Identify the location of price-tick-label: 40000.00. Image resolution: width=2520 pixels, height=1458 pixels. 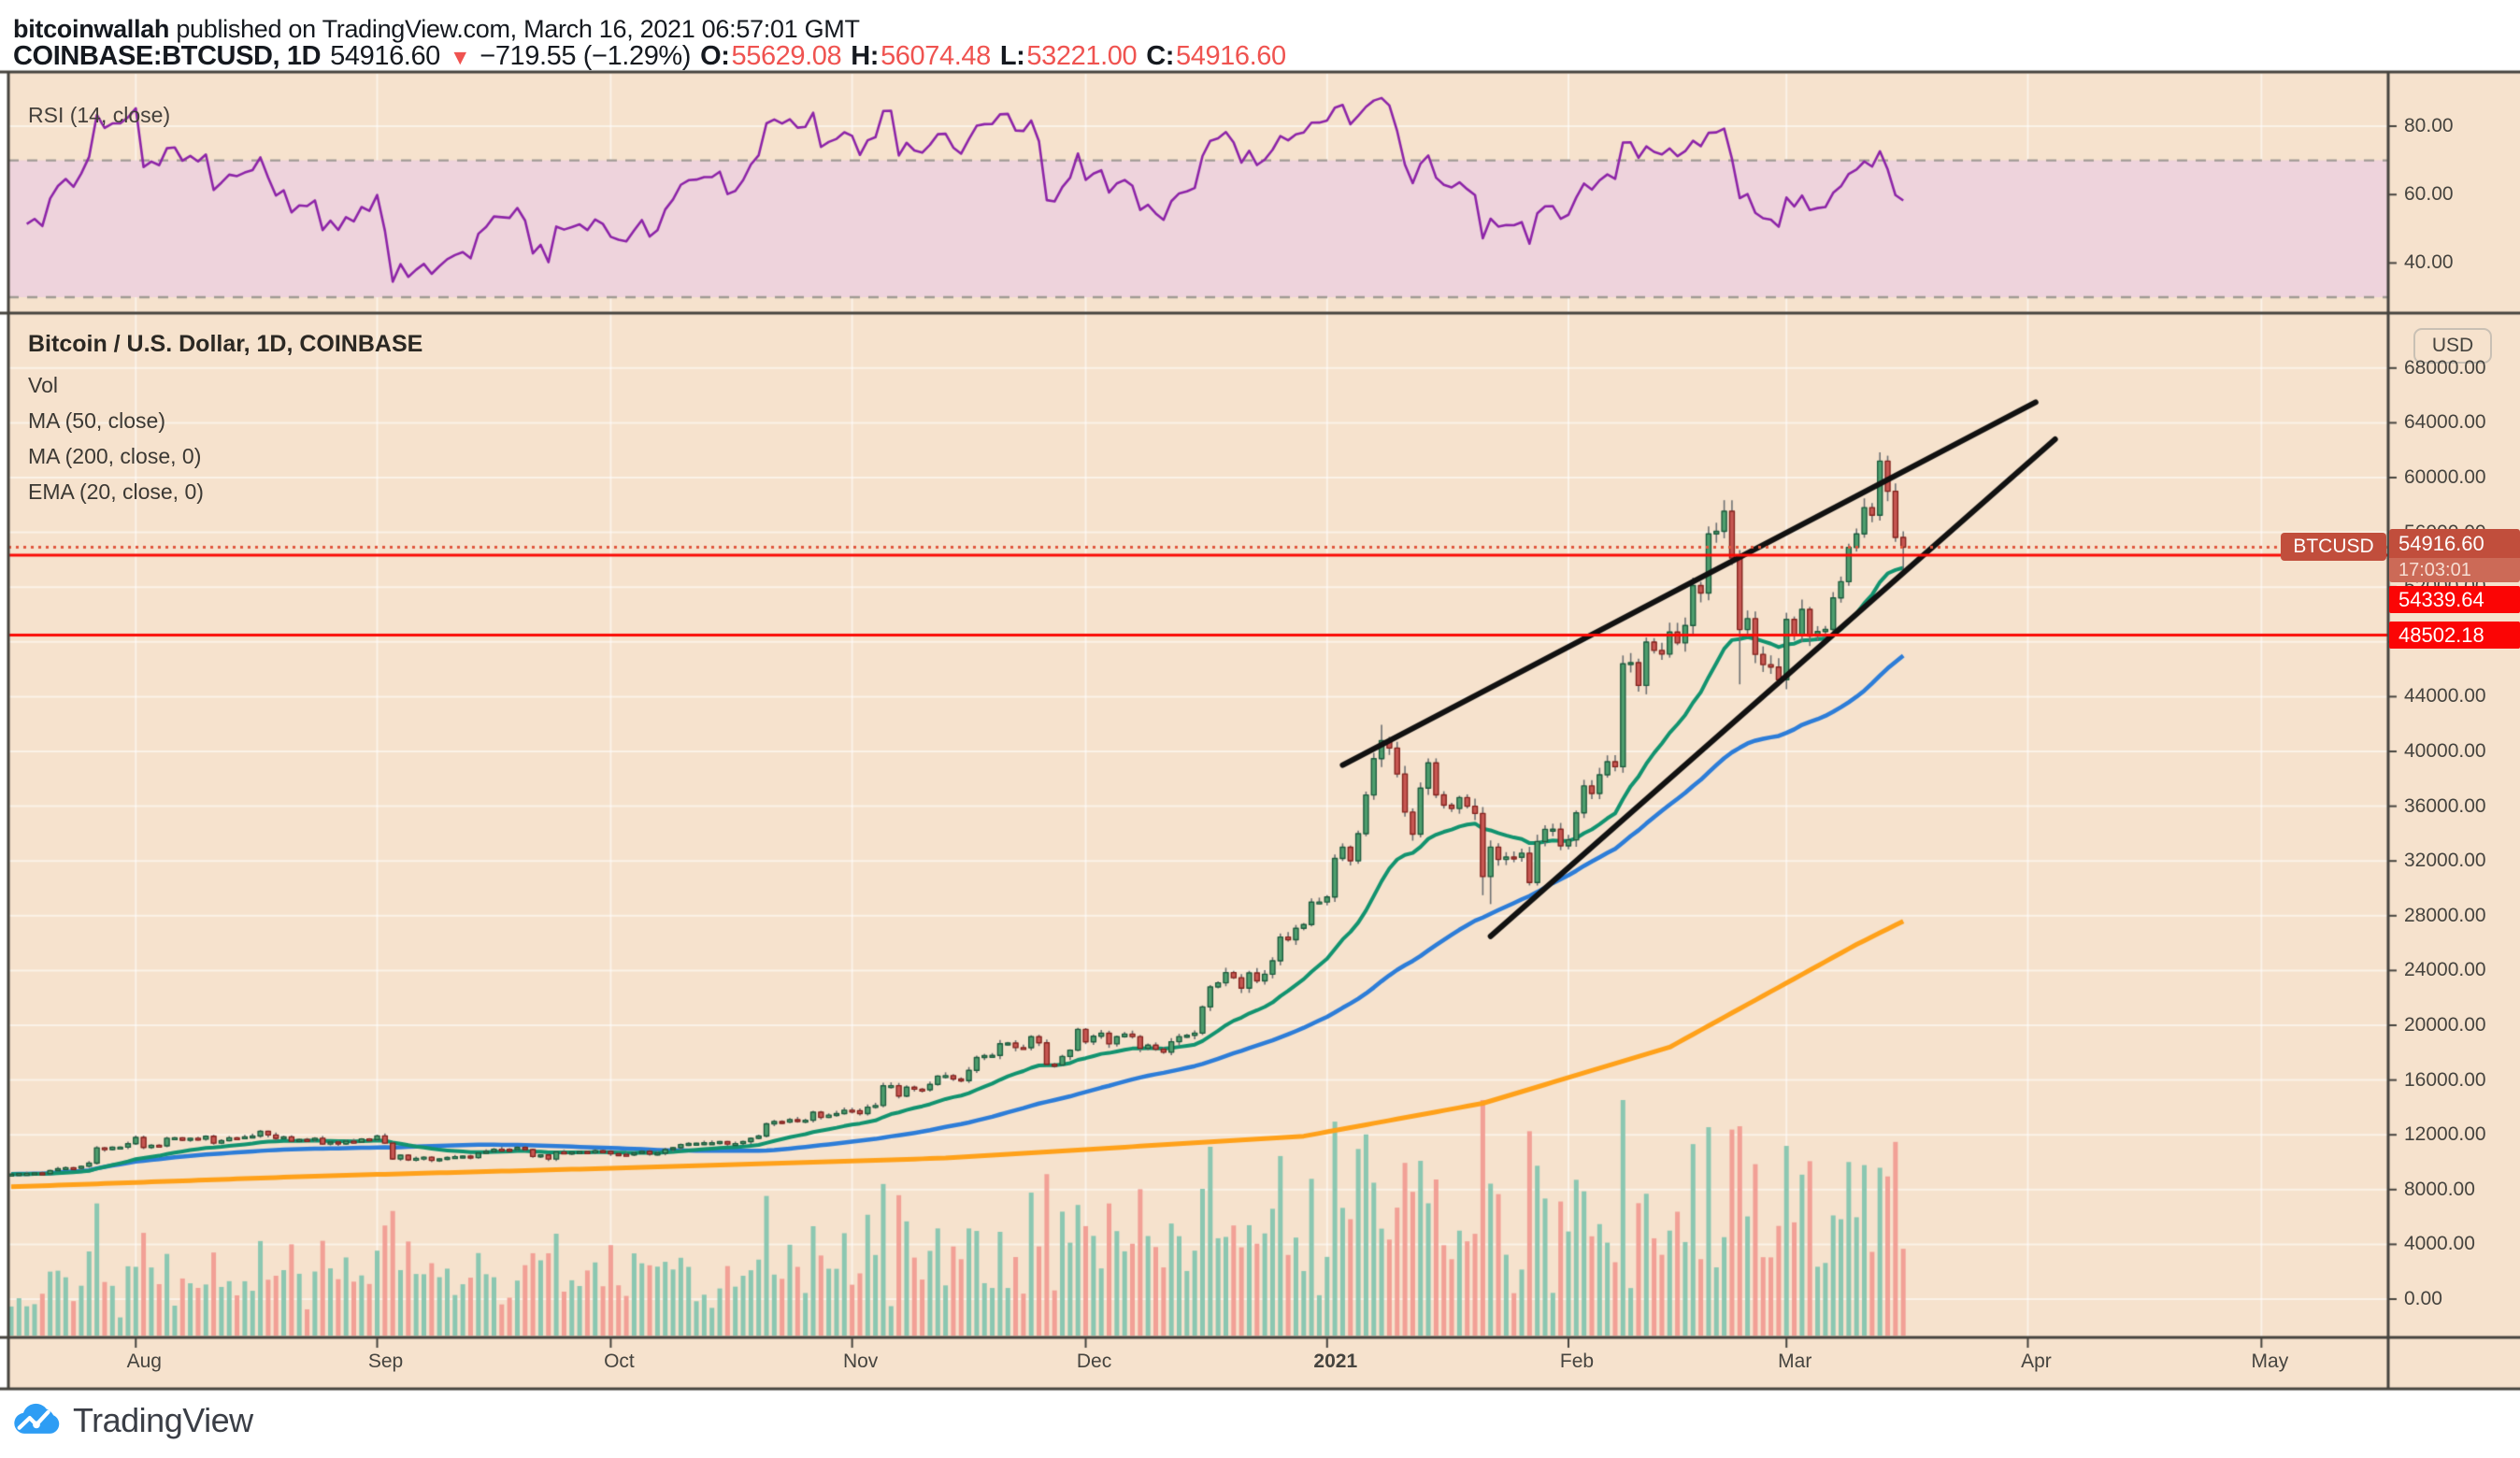
(2445, 751).